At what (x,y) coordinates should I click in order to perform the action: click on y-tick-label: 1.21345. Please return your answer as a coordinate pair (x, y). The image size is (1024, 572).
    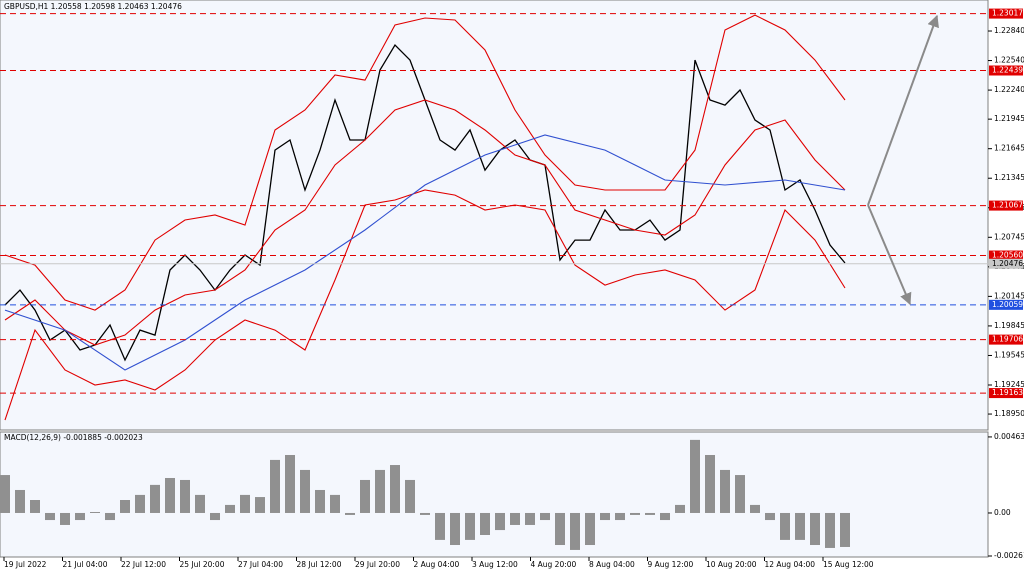
    Looking at the image, I should click on (1009, 177).